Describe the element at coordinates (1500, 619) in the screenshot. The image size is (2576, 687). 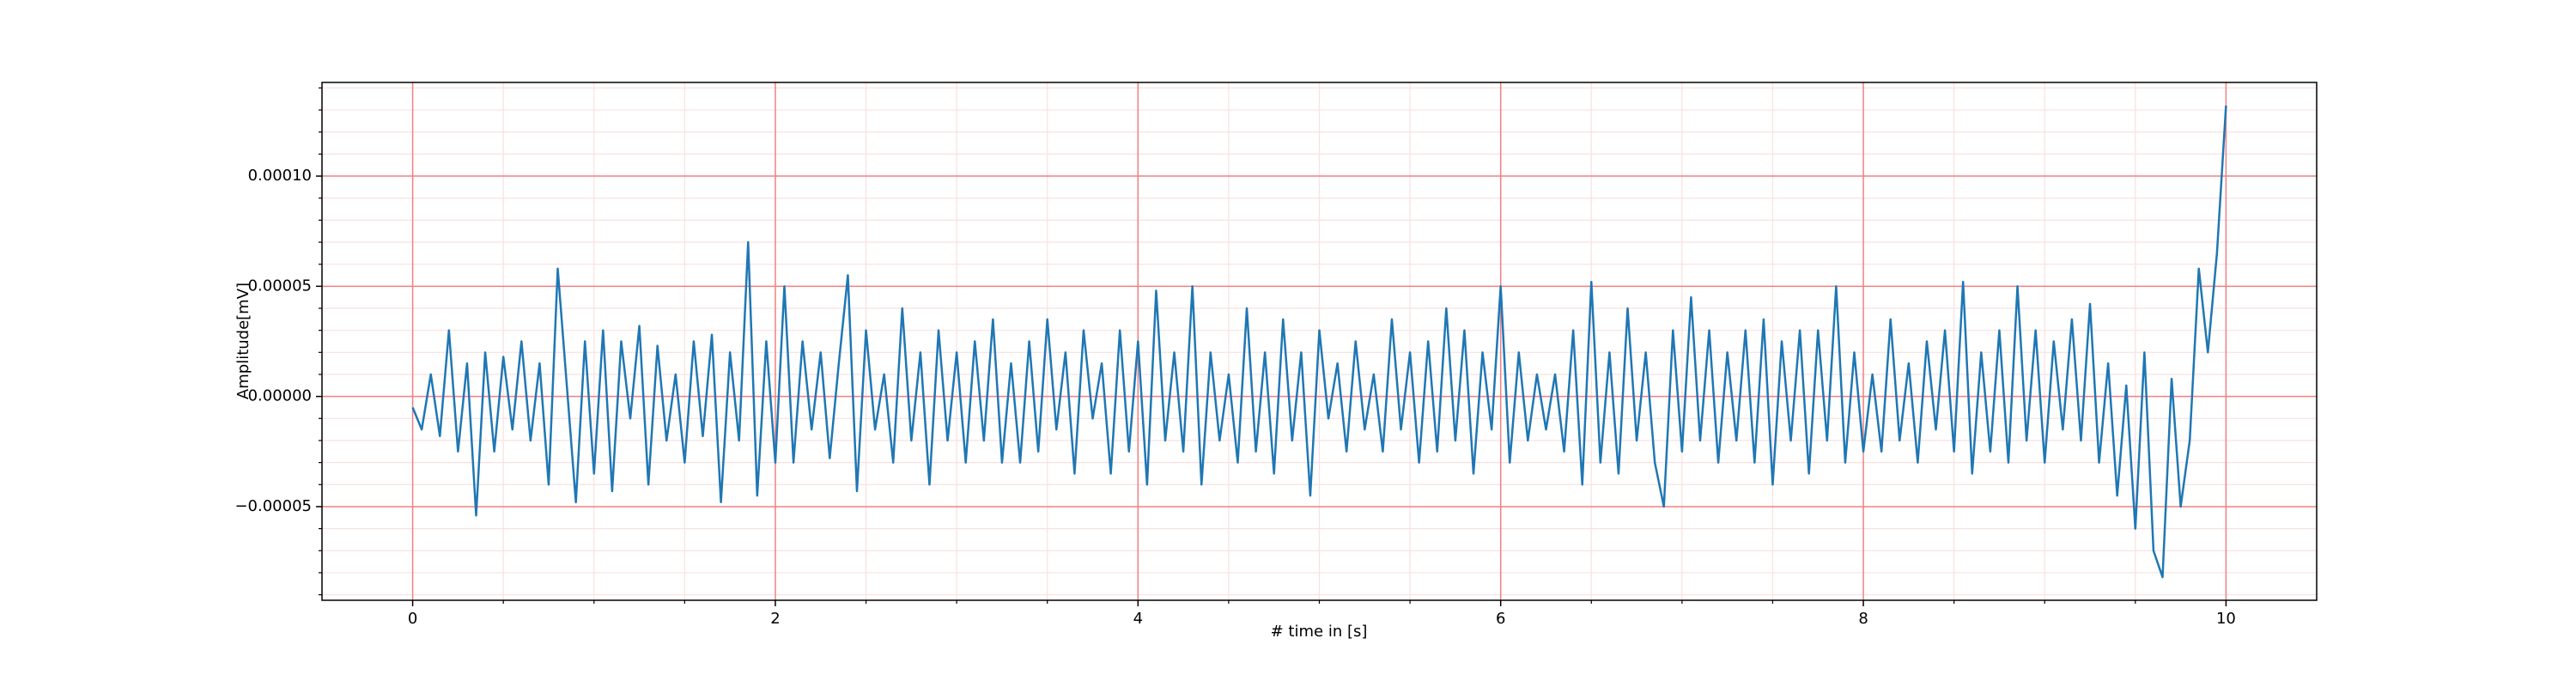
I see `x-tick-label: 6` at that location.